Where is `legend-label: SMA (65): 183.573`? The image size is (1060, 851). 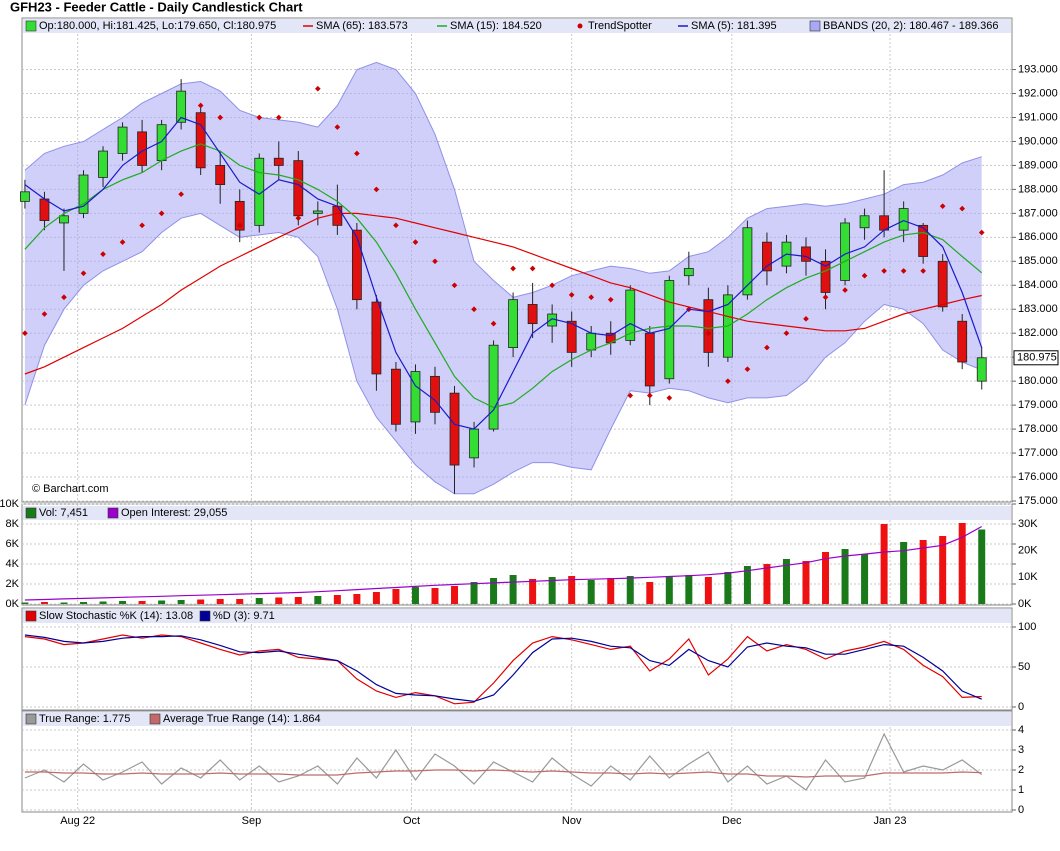 legend-label: SMA (65): 183.573 is located at coordinates (362, 26).